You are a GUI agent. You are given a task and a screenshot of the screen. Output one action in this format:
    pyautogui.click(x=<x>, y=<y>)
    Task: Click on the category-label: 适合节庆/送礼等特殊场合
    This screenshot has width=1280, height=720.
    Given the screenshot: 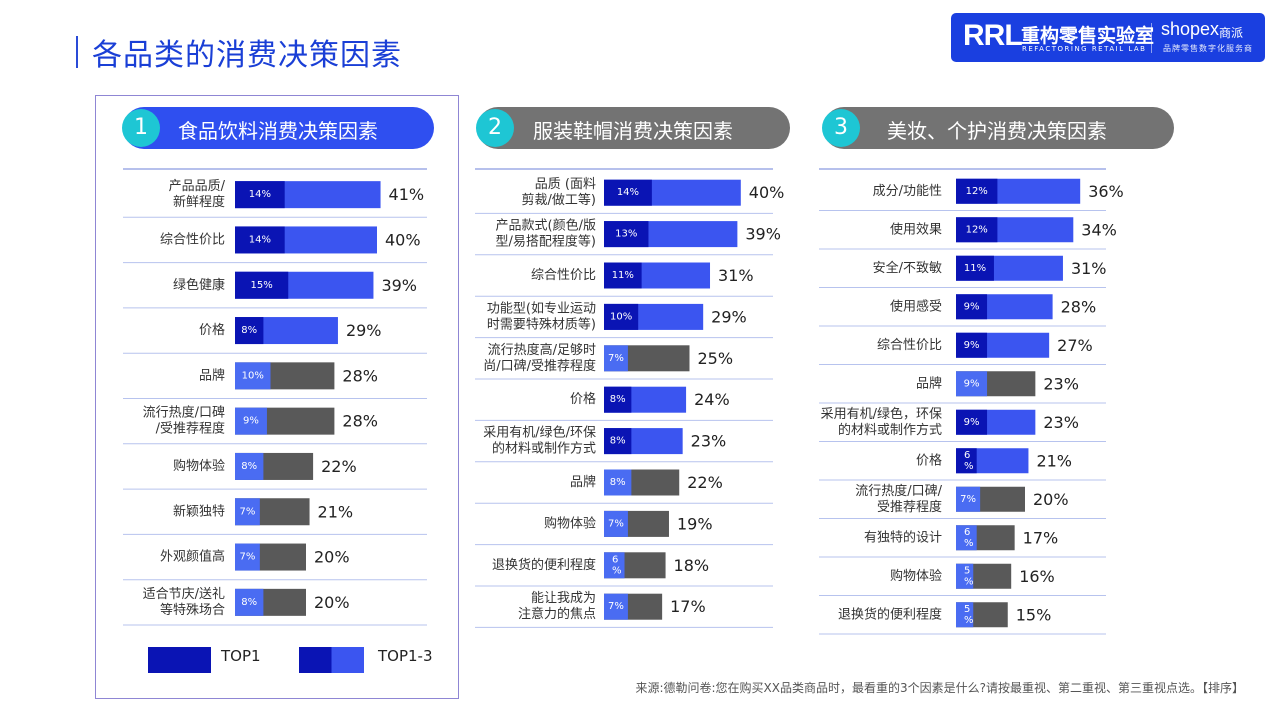 What is the action you would take?
    pyautogui.click(x=184, y=602)
    